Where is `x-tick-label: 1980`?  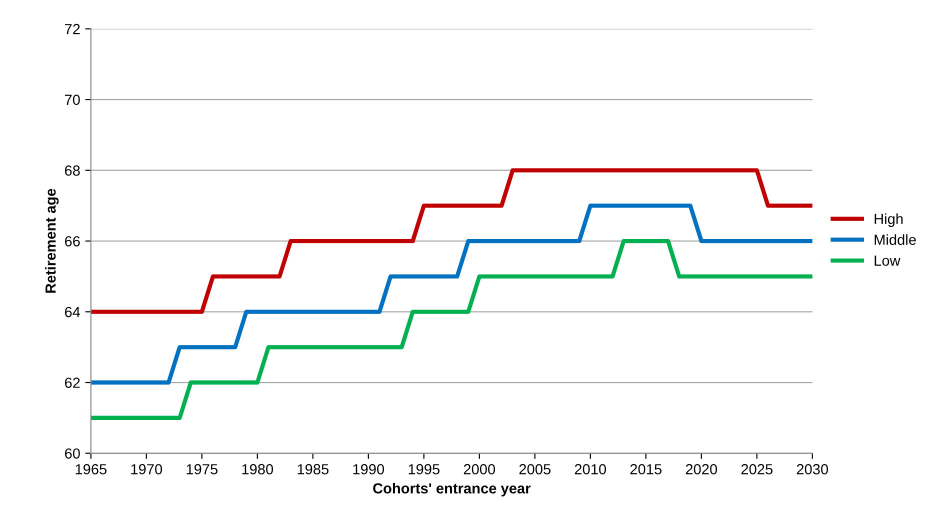 x-tick-label: 1980 is located at coordinates (258, 469).